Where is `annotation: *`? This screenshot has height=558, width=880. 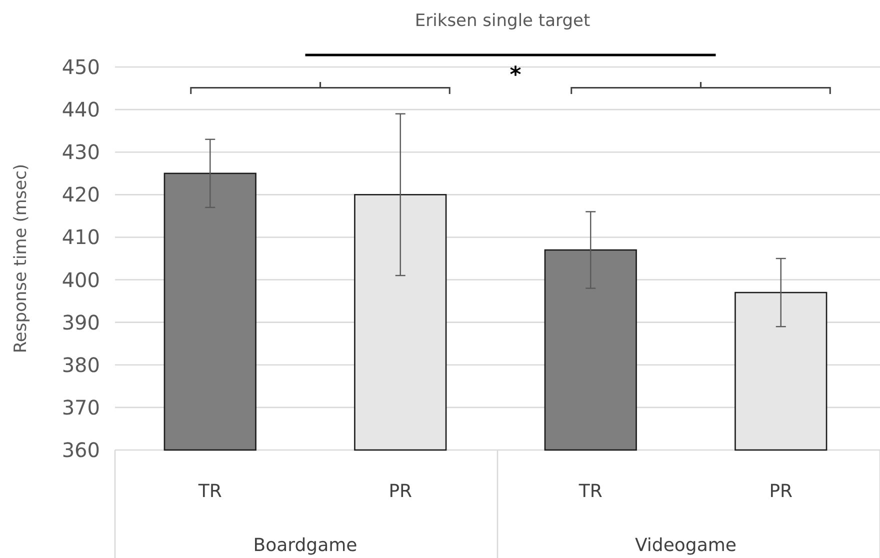
annotation: * is located at coordinates (516, 75).